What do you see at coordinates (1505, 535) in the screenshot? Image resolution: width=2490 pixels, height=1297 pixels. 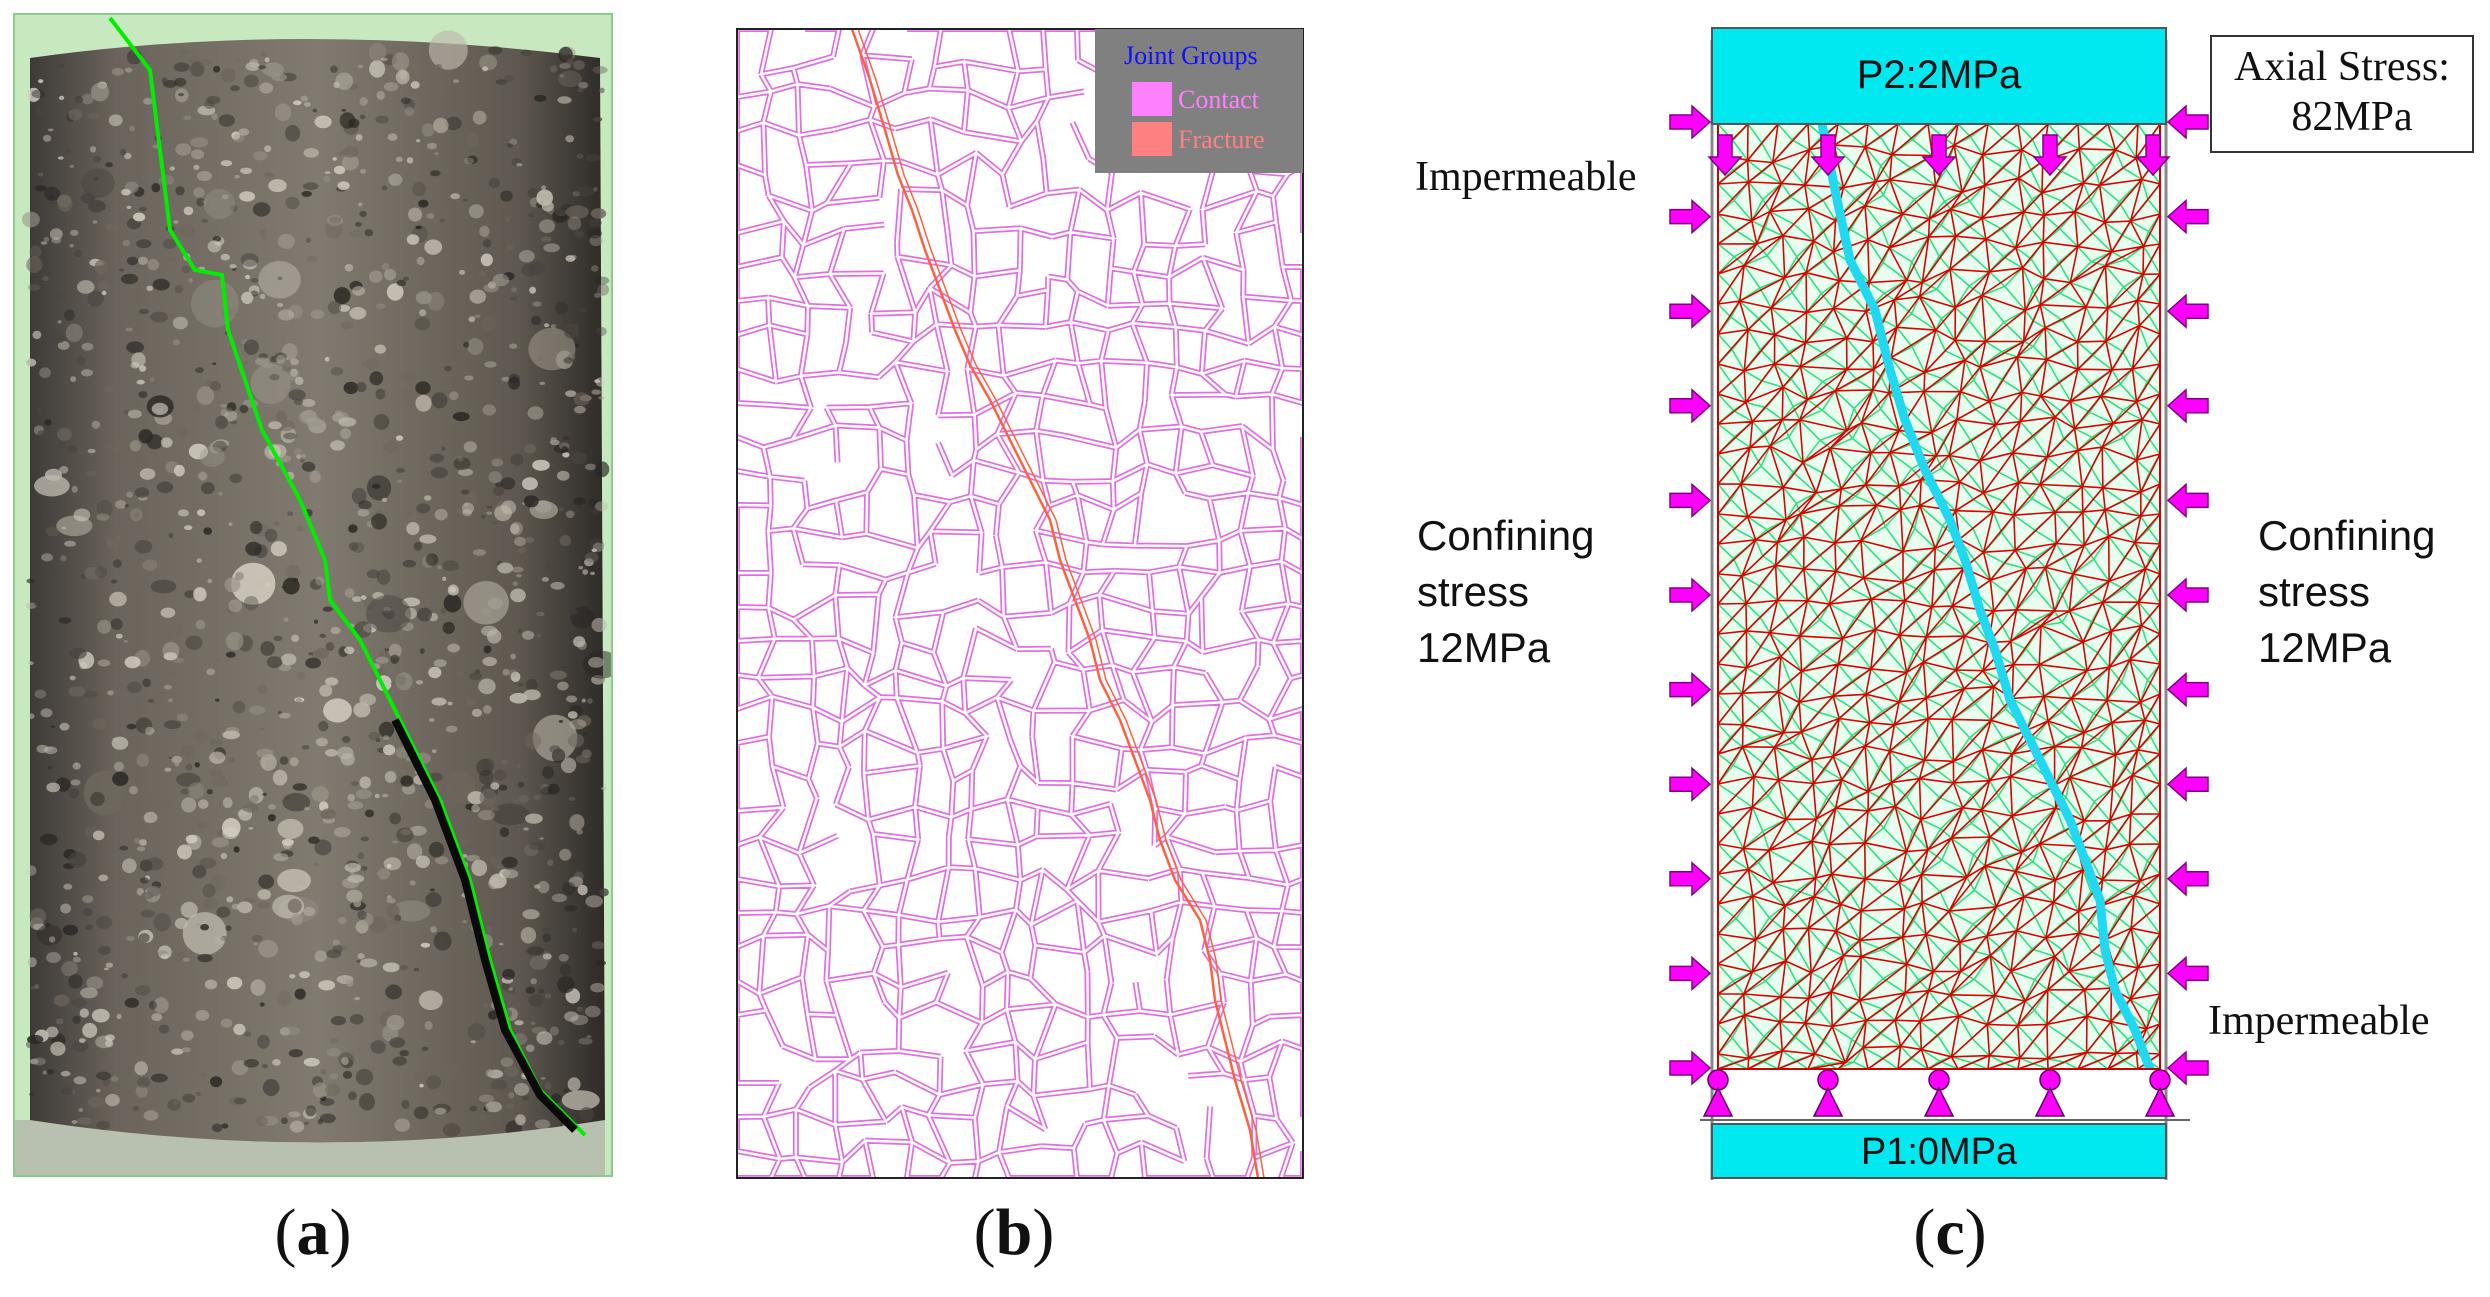 I see `confining-label-left-1: Confining` at bounding box center [1505, 535].